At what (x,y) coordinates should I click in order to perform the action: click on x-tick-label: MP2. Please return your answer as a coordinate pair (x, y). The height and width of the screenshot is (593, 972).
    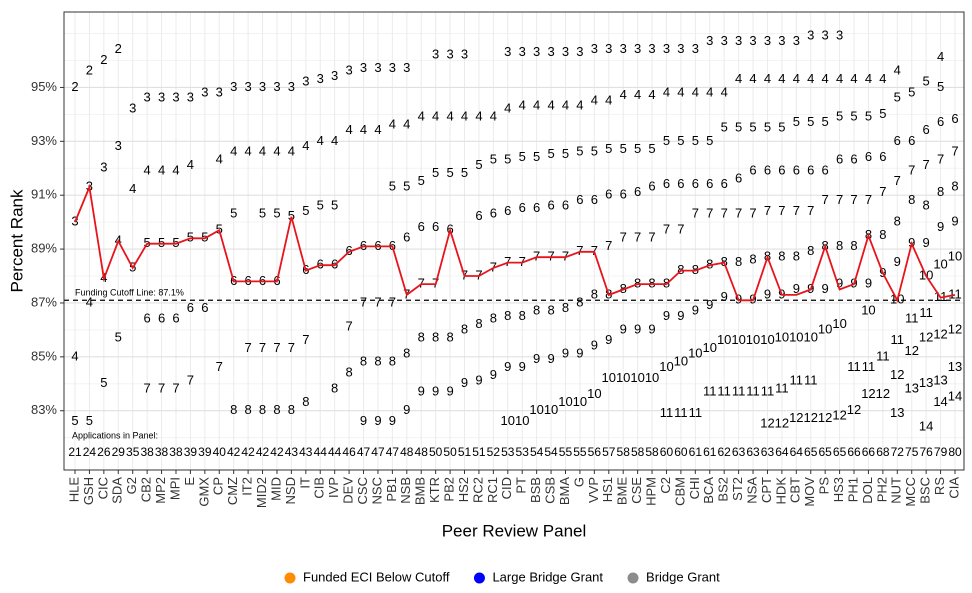
    Looking at the image, I should click on (160, 490).